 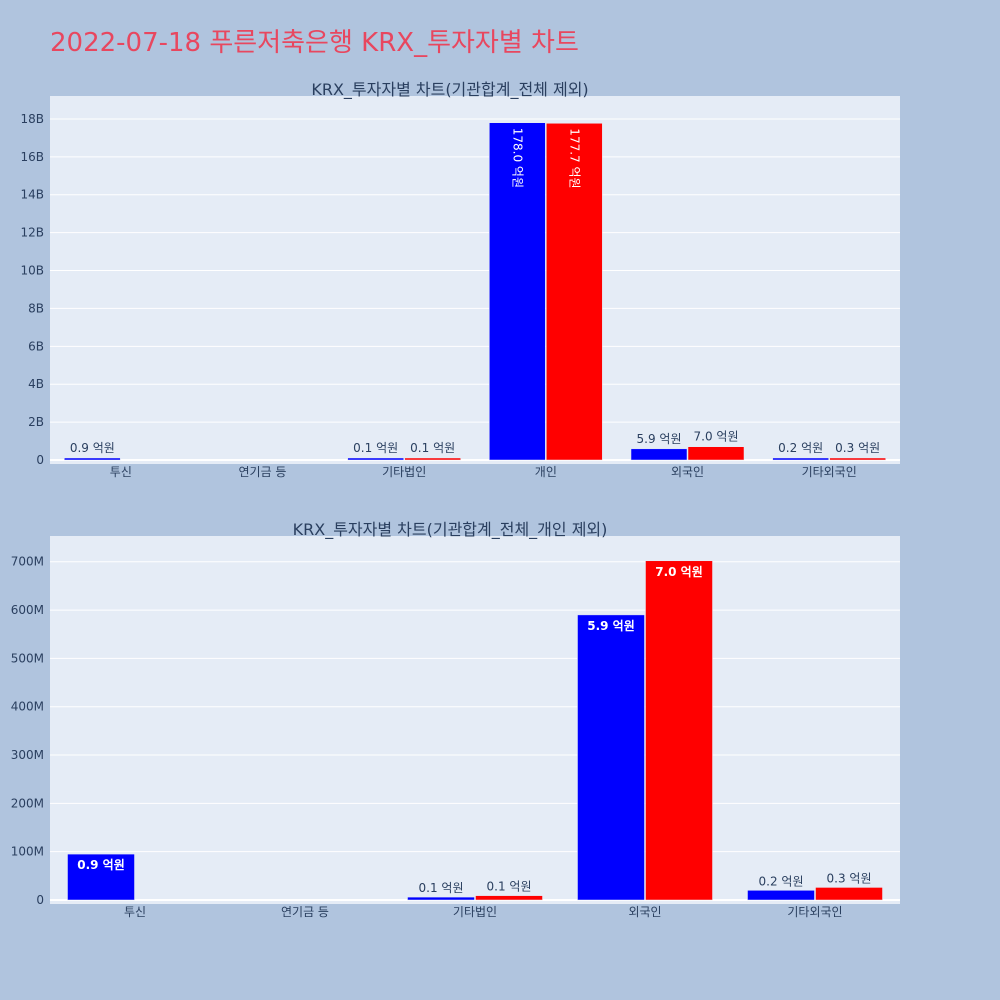 What do you see at coordinates (27, 707) in the screenshot?
I see `y-tick-label: 400M` at bounding box center [27, 707].